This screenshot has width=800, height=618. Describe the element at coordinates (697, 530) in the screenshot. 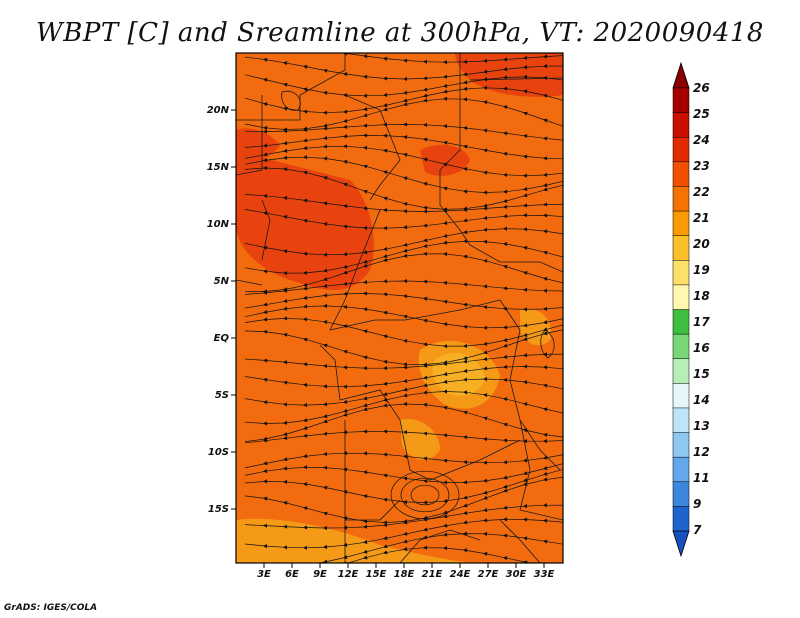

I see `colorbar-label: 7` at that location.